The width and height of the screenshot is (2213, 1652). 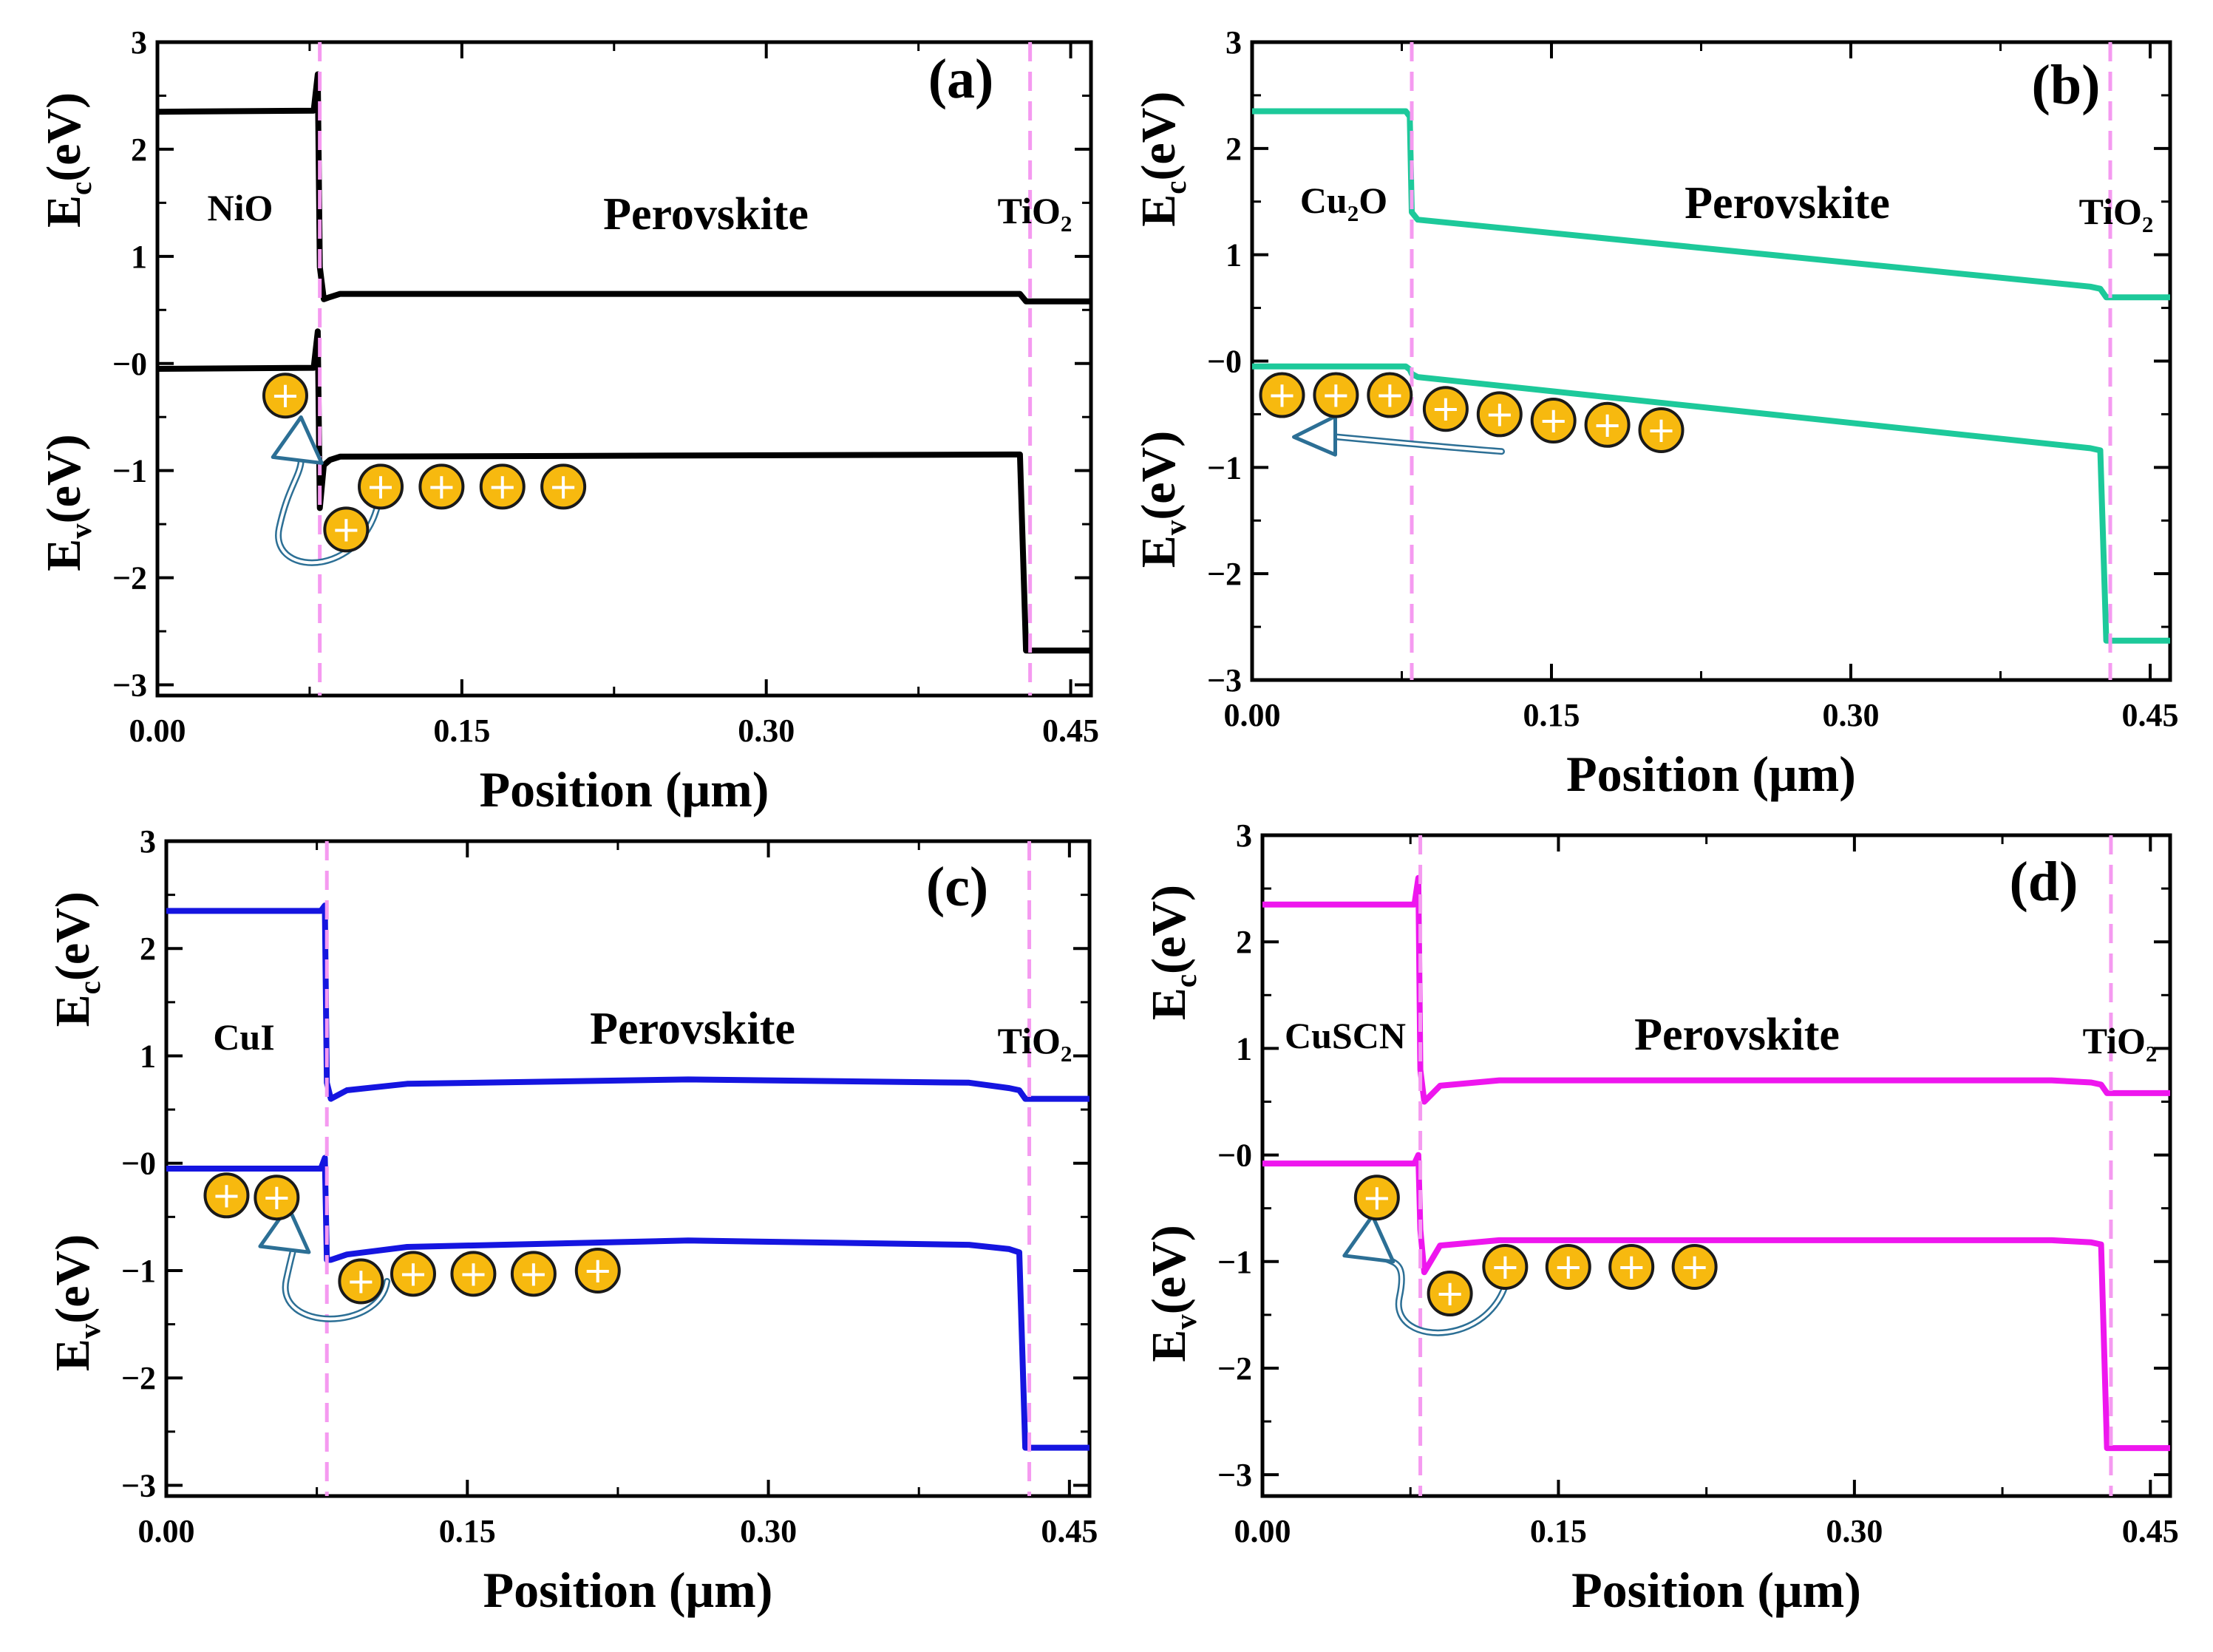 I want to click on y-tick-label: 2, so click(x=1234, y=149).